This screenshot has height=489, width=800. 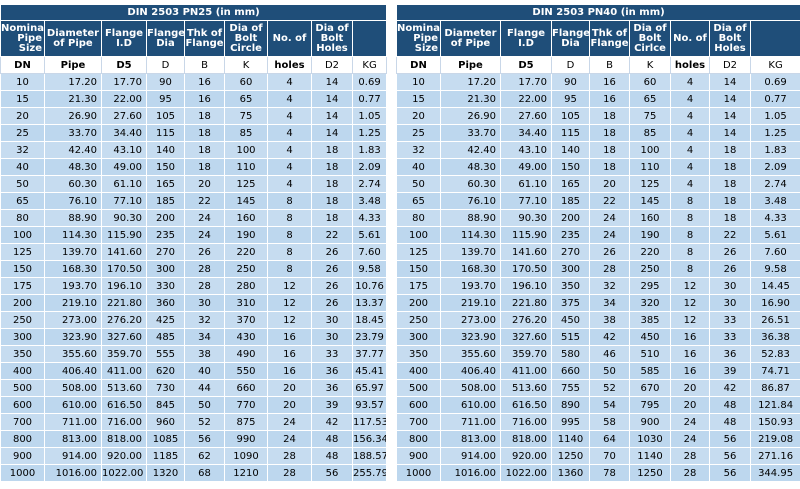 What do you see at coordinates (204, 439) in the screenshot?
I see `thk-of-flange-cell: 56` at bounding box center [204, 439].